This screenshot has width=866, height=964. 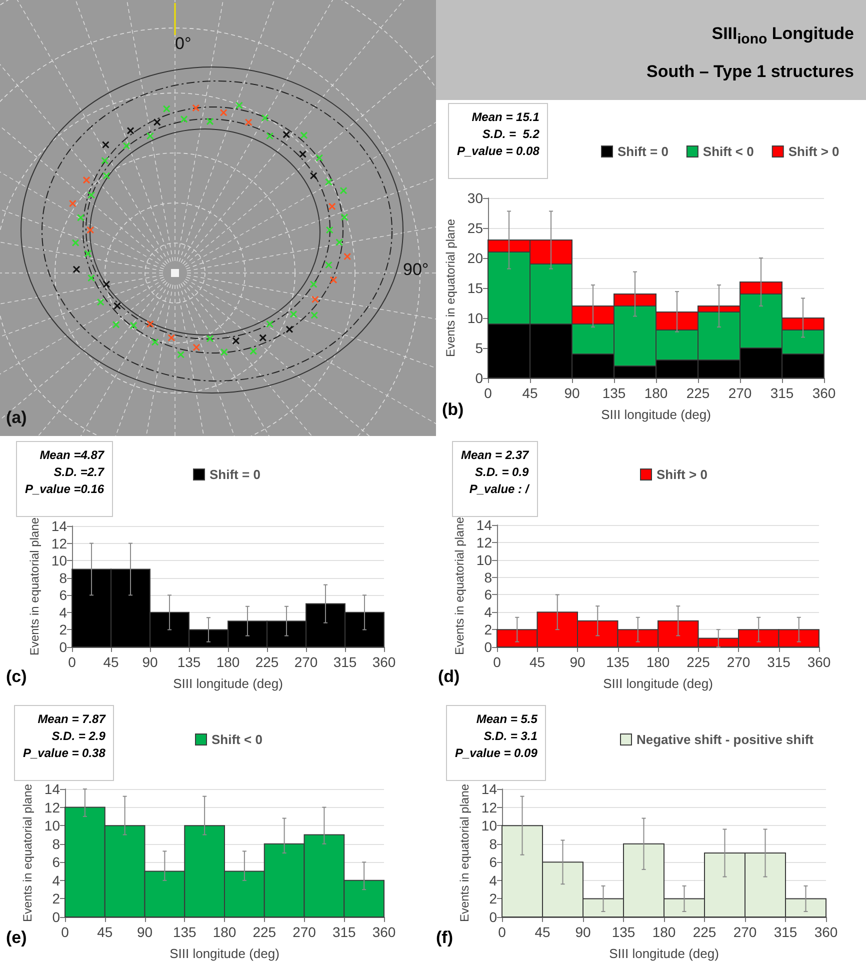 I want to click on text: (e), so click(x=16, y=938).